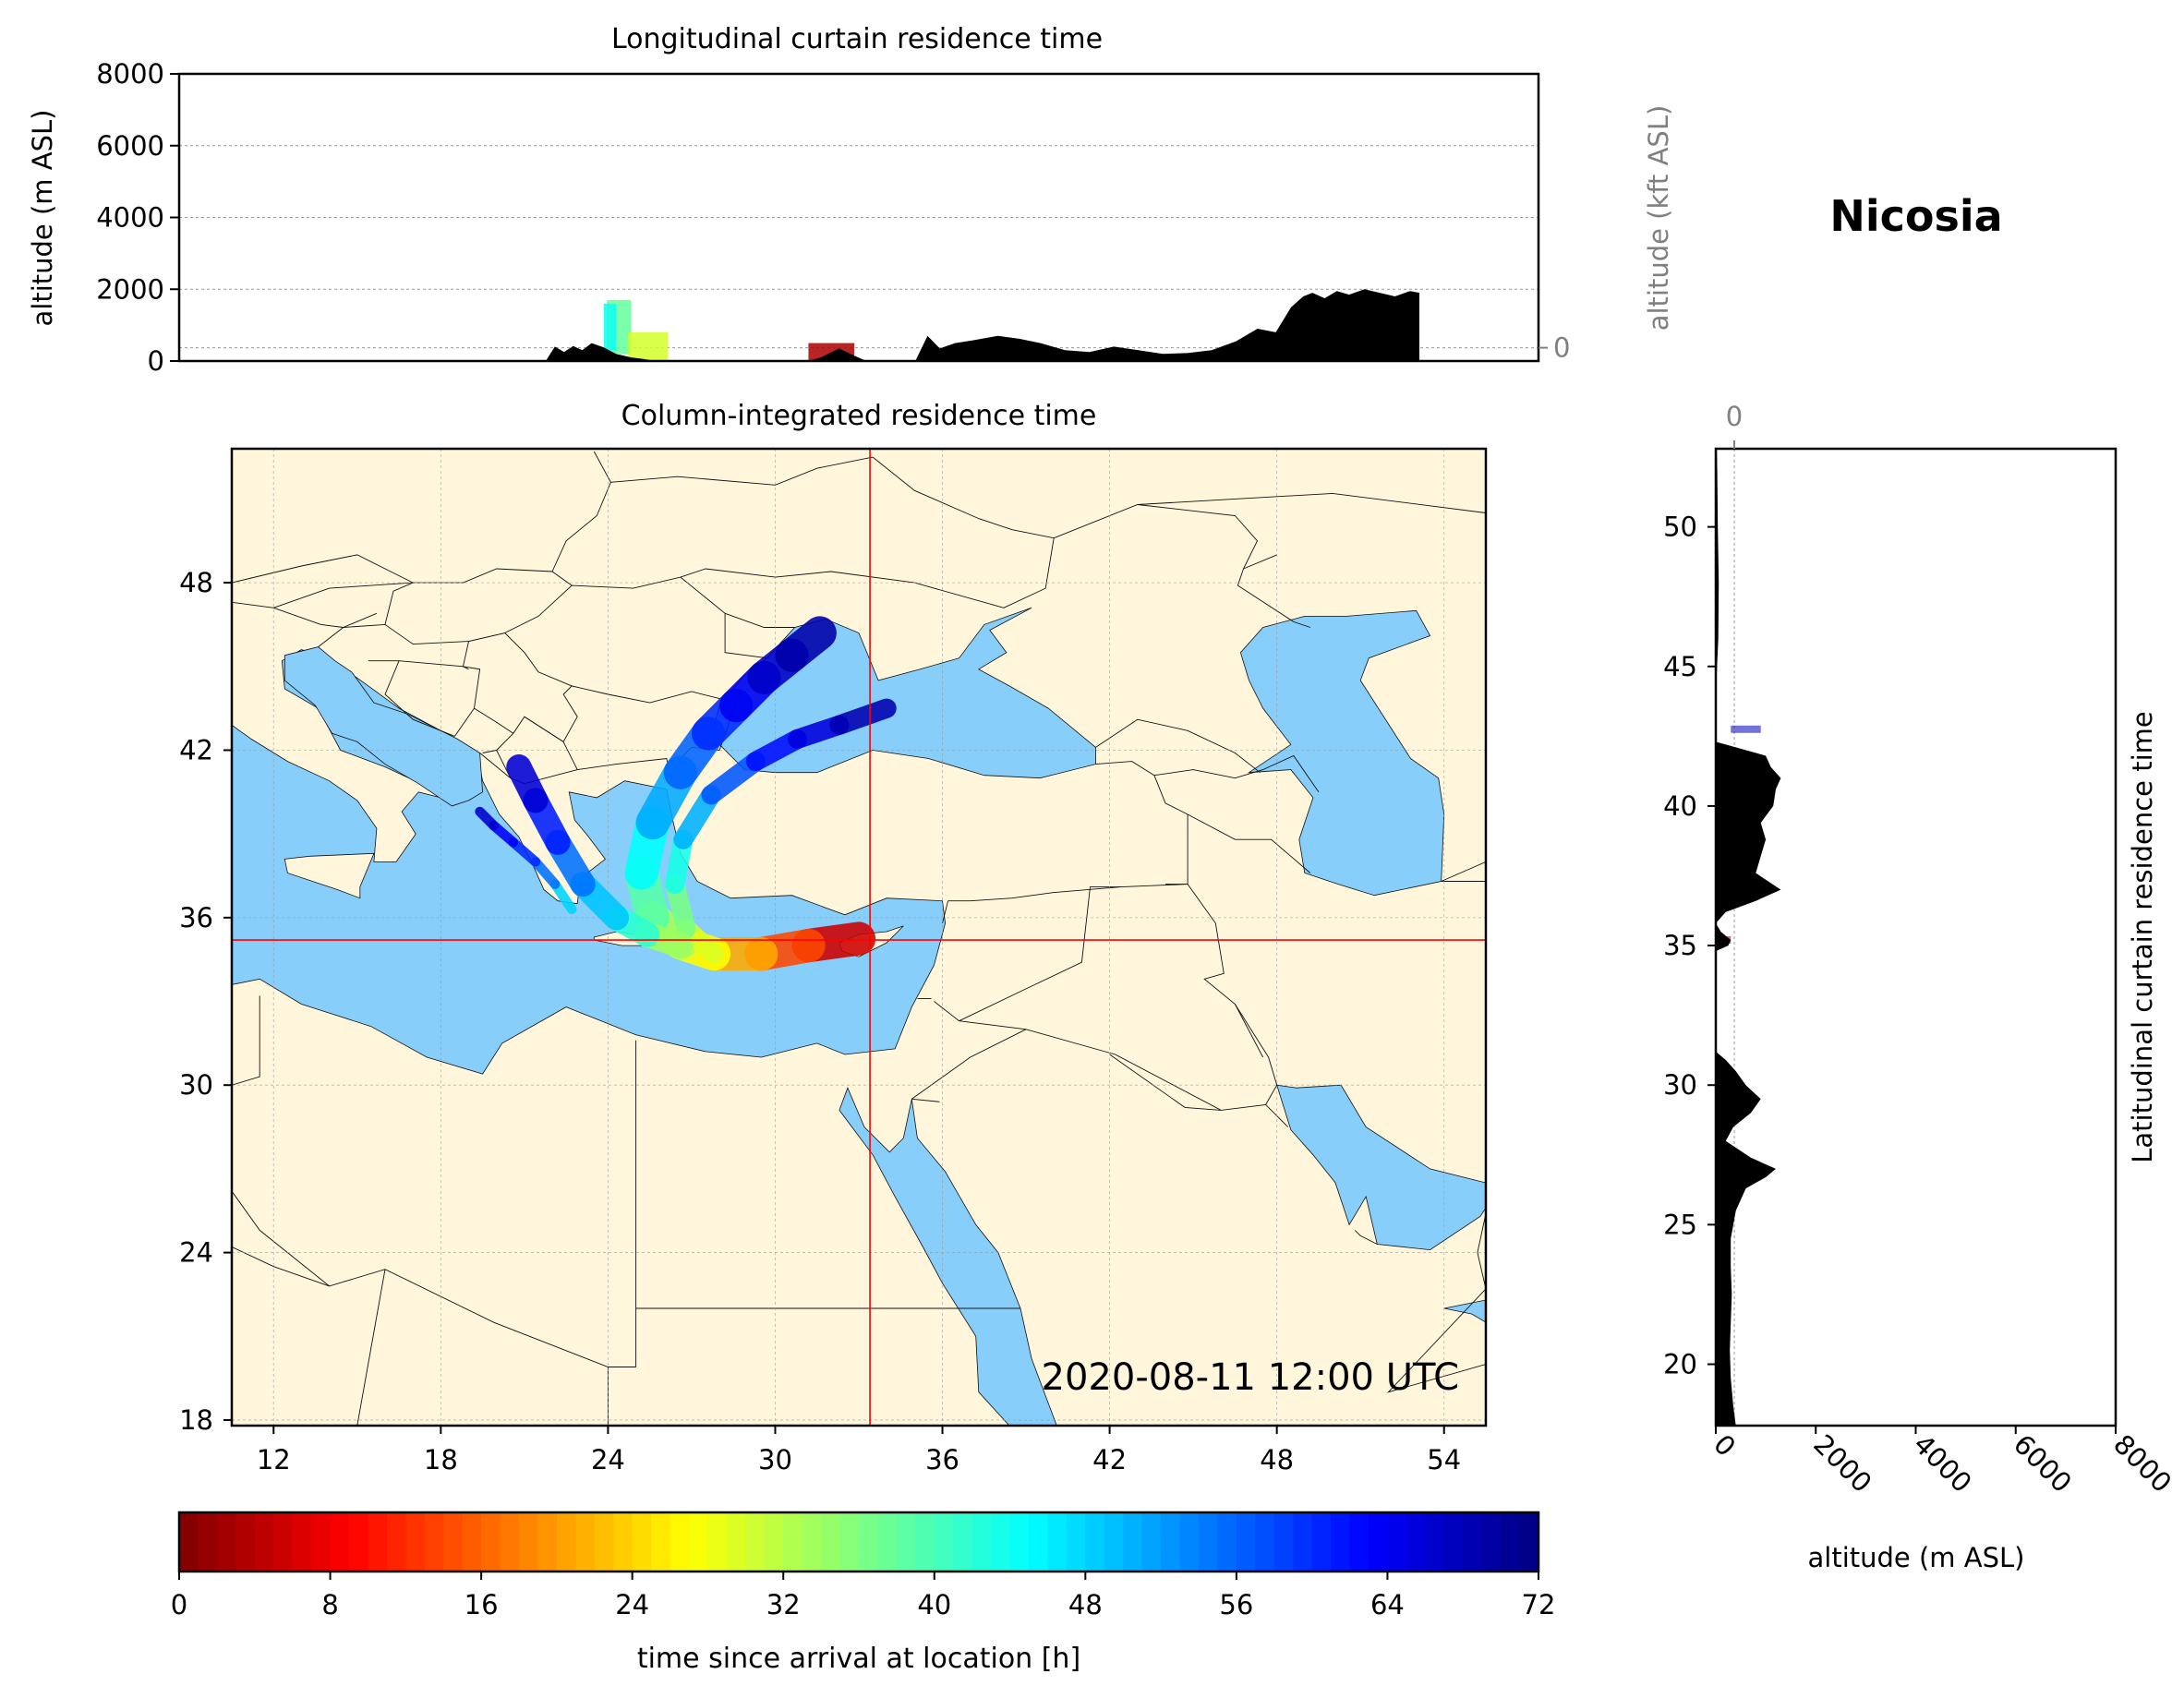 The width and height of the screenshot is (2184, 1698). Describe the element at coordinates (729, 330) in the screenshot. I see `long-plume` at that location.